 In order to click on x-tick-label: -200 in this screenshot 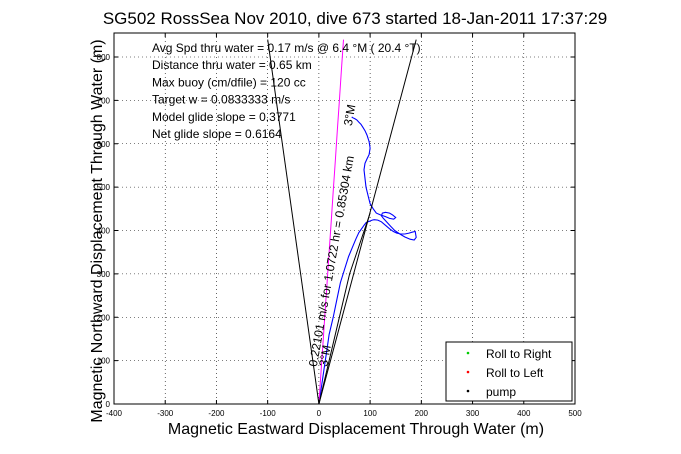, I will do `click(216, 413)`.